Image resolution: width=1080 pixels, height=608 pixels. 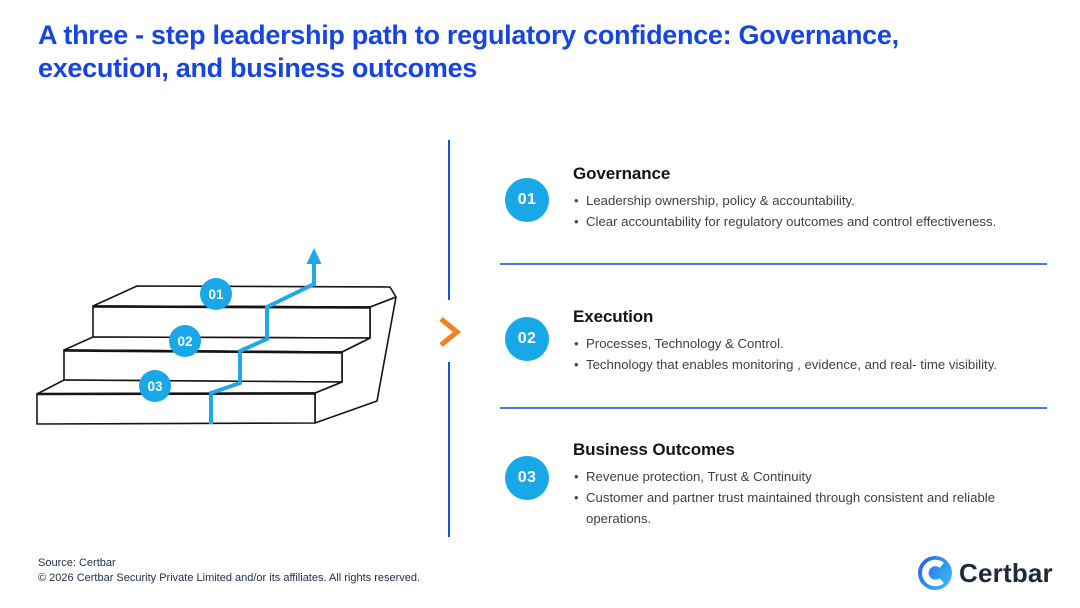 What do you see at coordinates (613, 316) in the screenshot?
I see `section-heading-execution: Execution` at bounding box center [613, 316].